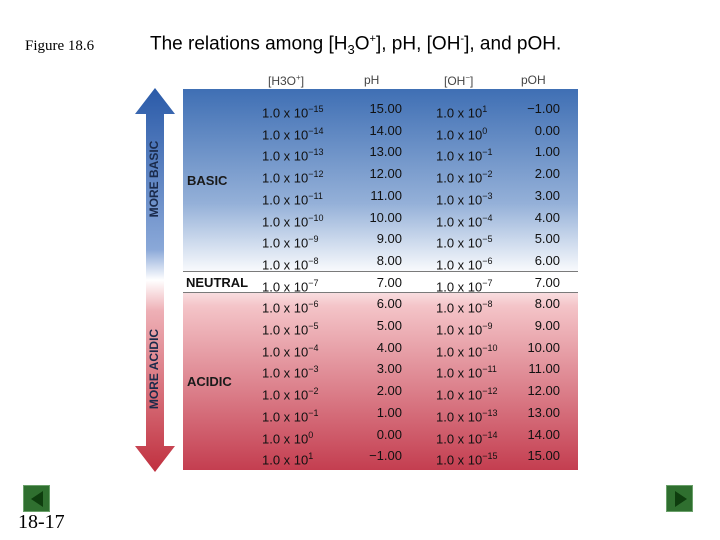 This screenshot has width=720, height=540. I want to click on h3o-cell: 1.0 x 10⁻⁴, so click(290, 350).